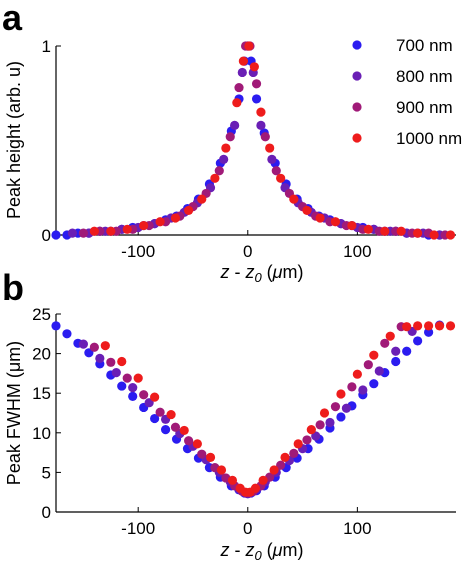 This screenshot has height=568, width=474. Describe the element at coordinates (14, 140) in the screenshot. I see `panel-a-ylabel: Peak height (arb. u)` at that location.